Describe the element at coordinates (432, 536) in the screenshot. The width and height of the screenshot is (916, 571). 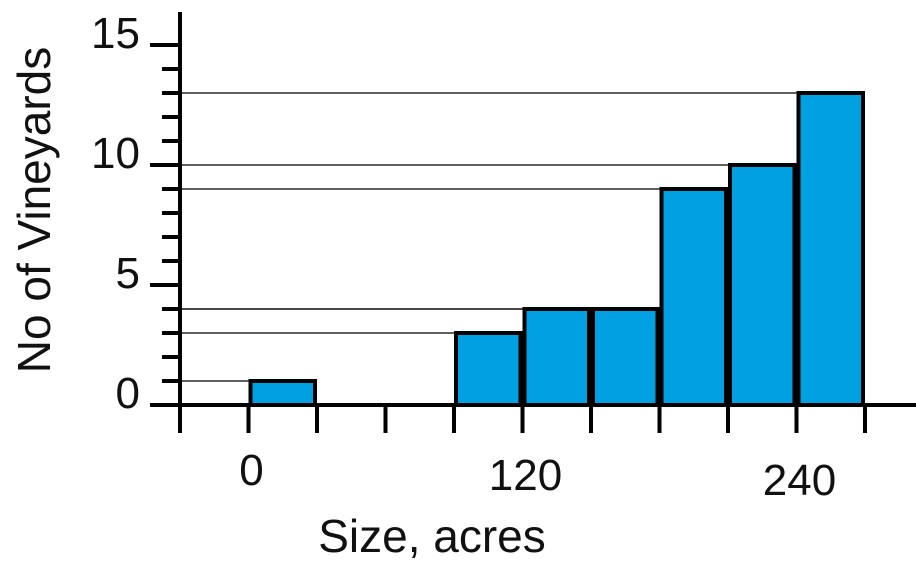
I see `x-axis-title: Size, acres` at that location.